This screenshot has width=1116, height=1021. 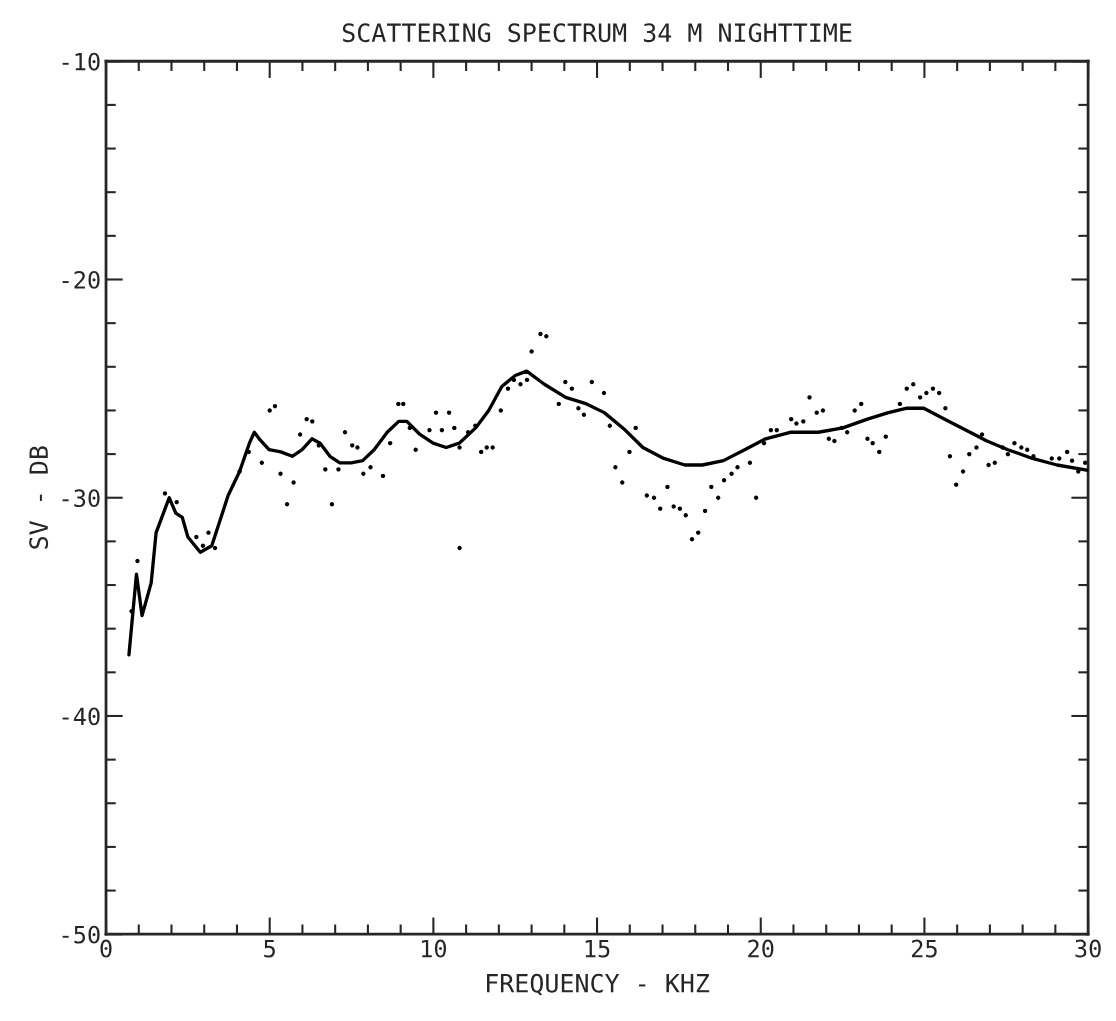 What do you see at coordinates (924, 948) in the screenshot?
I see `x-tick-label: 25` at bounding box center [924, 948].